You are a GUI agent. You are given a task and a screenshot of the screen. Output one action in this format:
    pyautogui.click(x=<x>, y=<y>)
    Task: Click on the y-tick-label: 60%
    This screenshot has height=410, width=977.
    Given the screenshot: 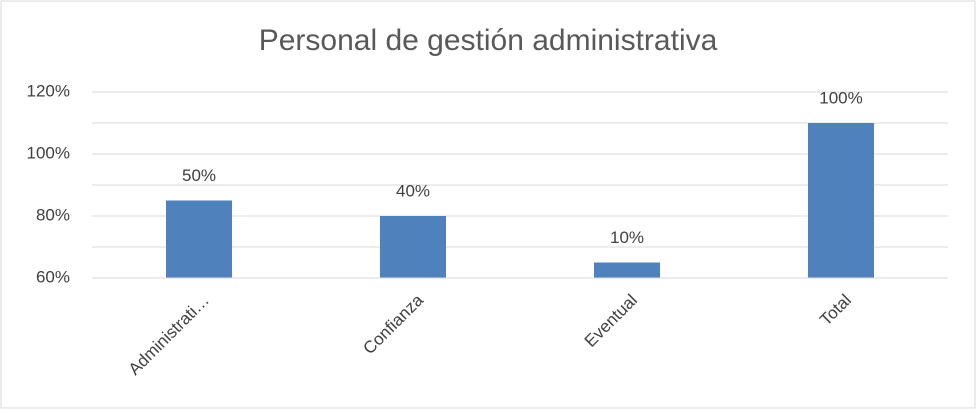 What is the action you would take?
    pyautogui.click(x=53, y=276)
    